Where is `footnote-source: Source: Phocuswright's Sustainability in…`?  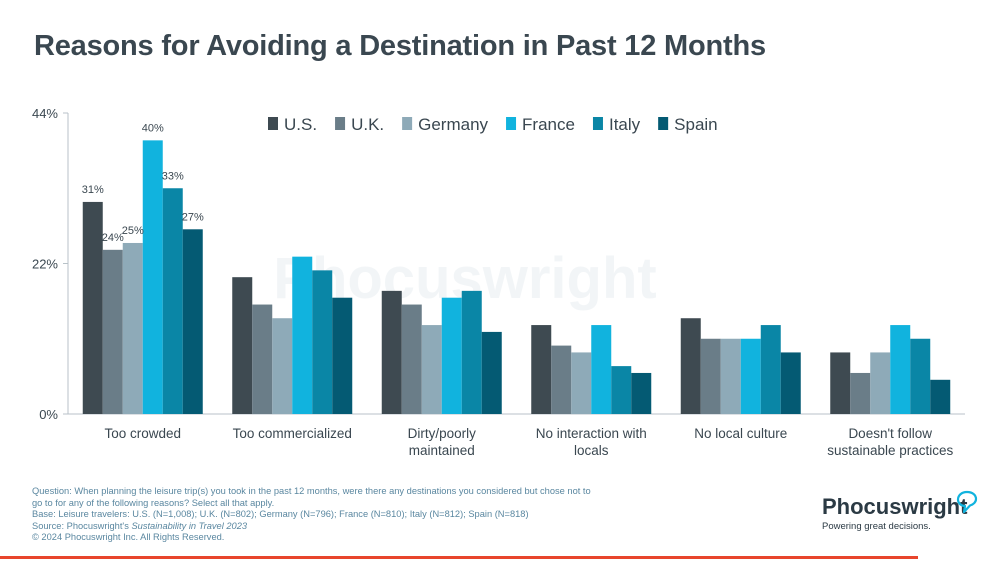 footnote-source: Source: Phocuswright's Sustainability in… is located at coordinates (312, 527).